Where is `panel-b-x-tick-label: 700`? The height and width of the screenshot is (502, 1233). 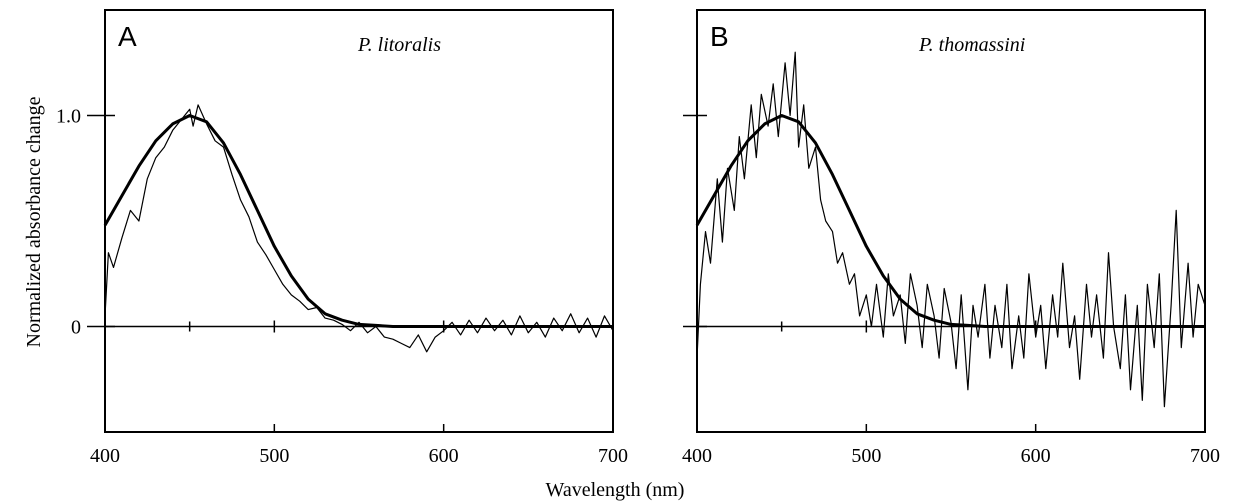
panel-b-x-tick-label: 700 is located at coordinates (1205, 456).